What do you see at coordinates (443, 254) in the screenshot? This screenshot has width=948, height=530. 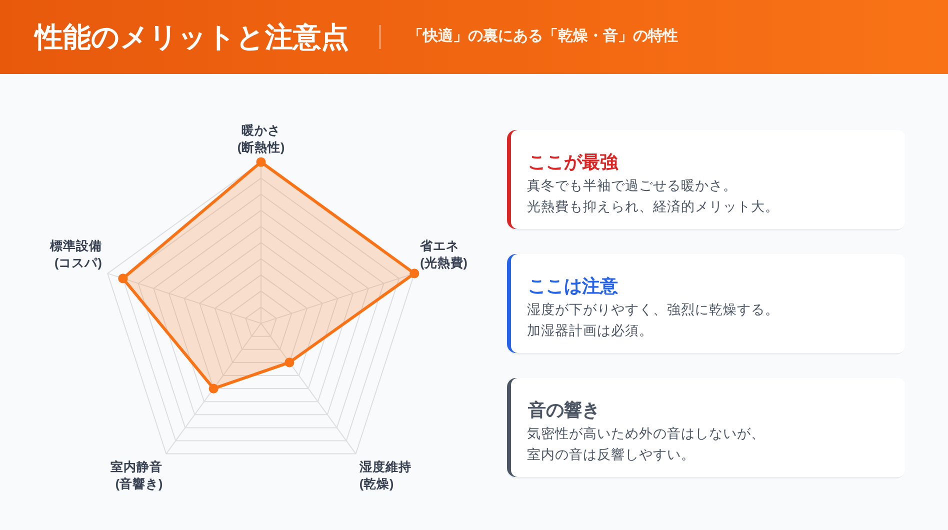 I see `spoke-label: 省エネ (光熱費)` at bounding box center [443, 254].